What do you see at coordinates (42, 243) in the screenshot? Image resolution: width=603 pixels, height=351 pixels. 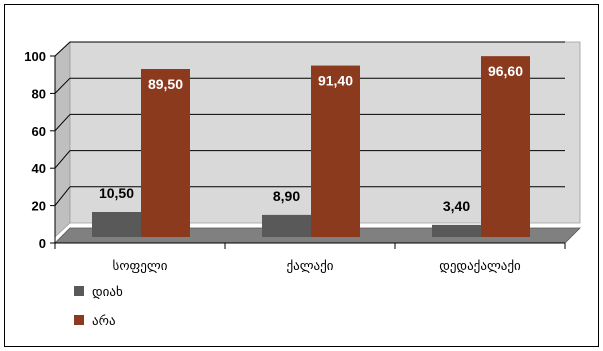 I see `y-tick-label: 0` at bounding box center [42, 243].